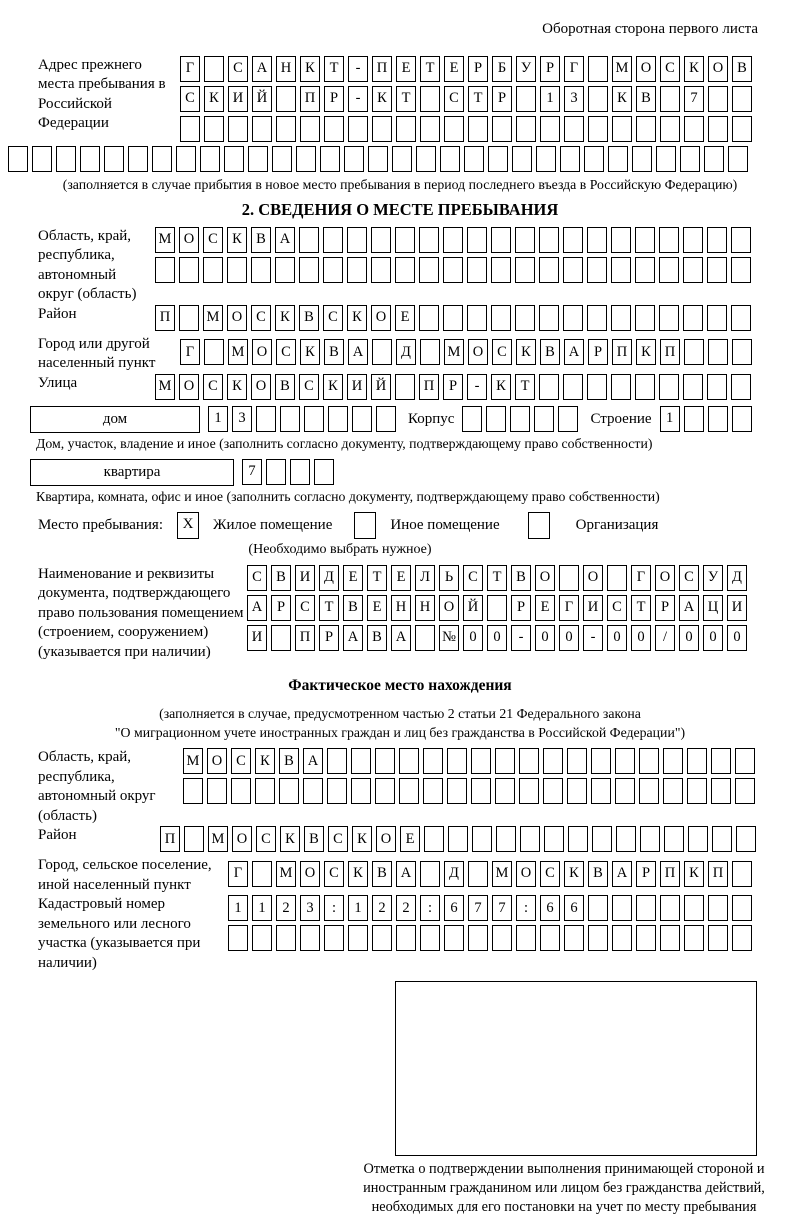 The image size is (800, 1216). I want to click on char-cell: П, so click(670, 352).